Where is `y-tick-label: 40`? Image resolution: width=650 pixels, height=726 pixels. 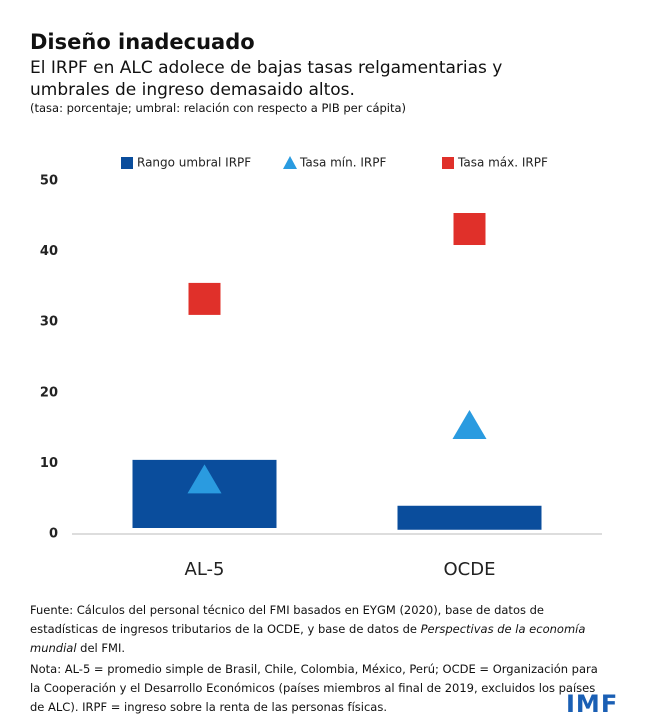 y-tick-label: 40 is located at coordinates (49, 251).